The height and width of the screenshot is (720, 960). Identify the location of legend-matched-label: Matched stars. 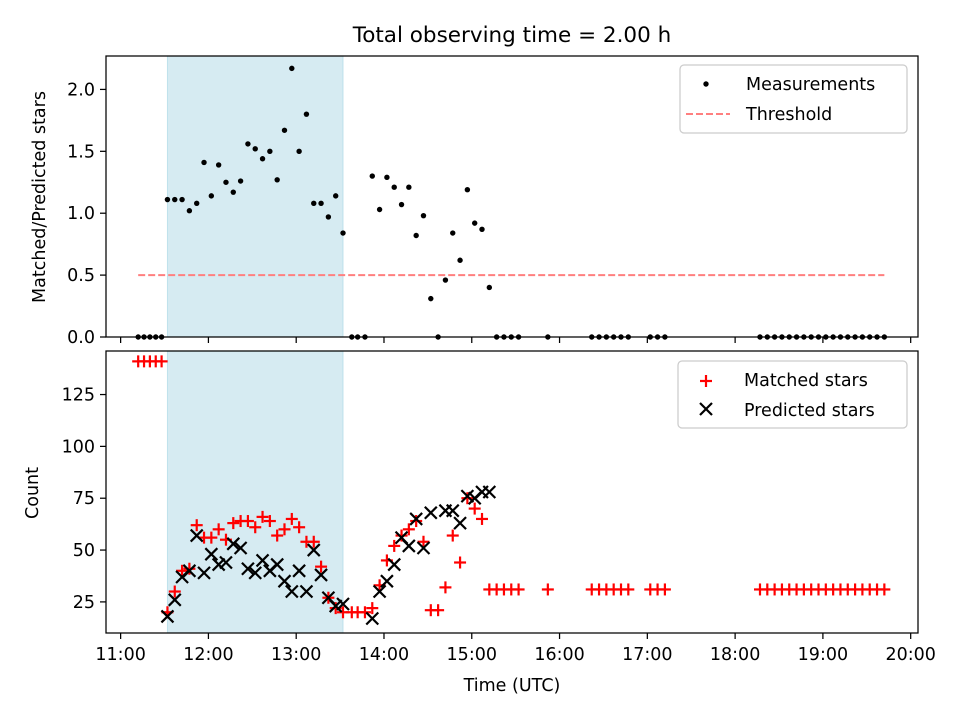
(806, 381).